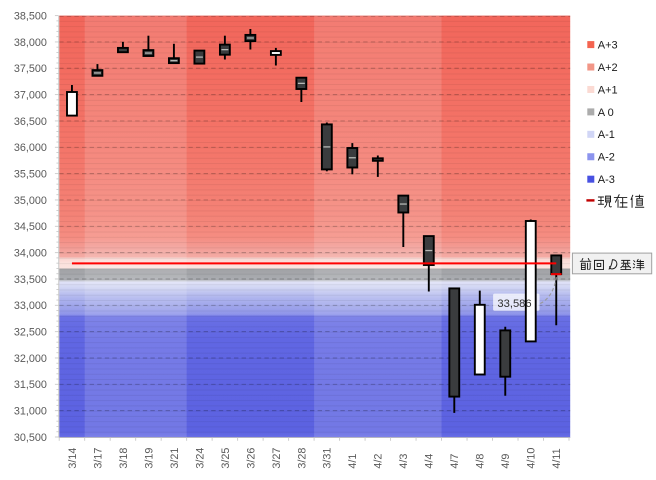  I want to click on svg-text: A+2, so click(608, 68).